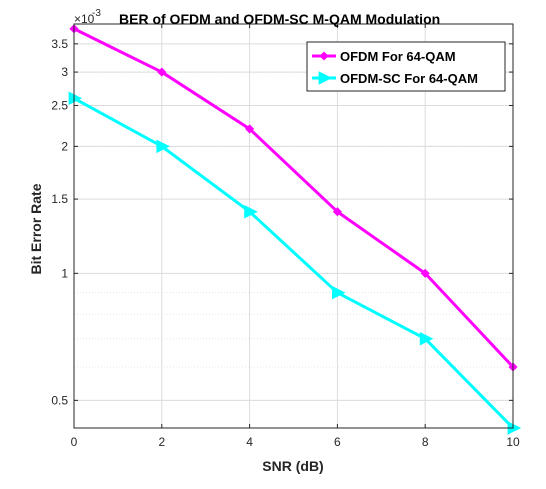 Image resolution: width=546 pixels, height=489 pixels. What do you see at coordinates (279, 19) in the screenshot?
I see `chart-title: BER of OFDM and OFDM-SC M-QAM Modulation` at bounding box center [279, 19].